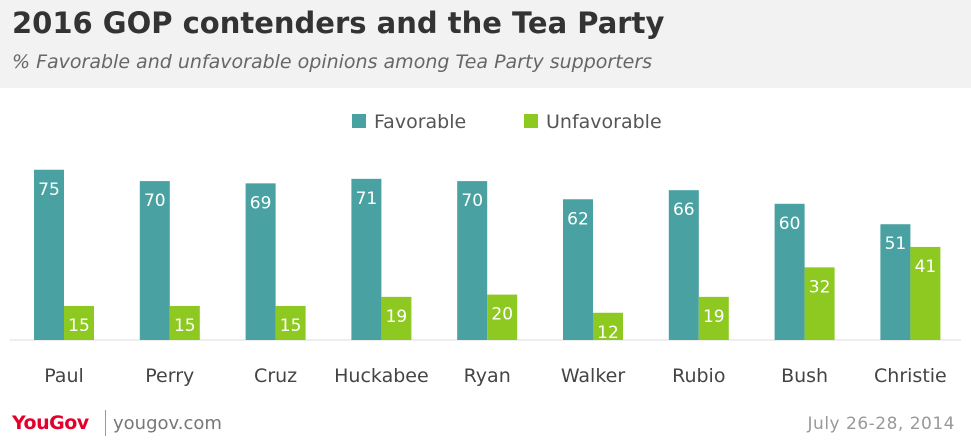 The height and width of the screenshot is (442, 971). I want to click on data-label-christie-favorable: 51, so click(896, 244).